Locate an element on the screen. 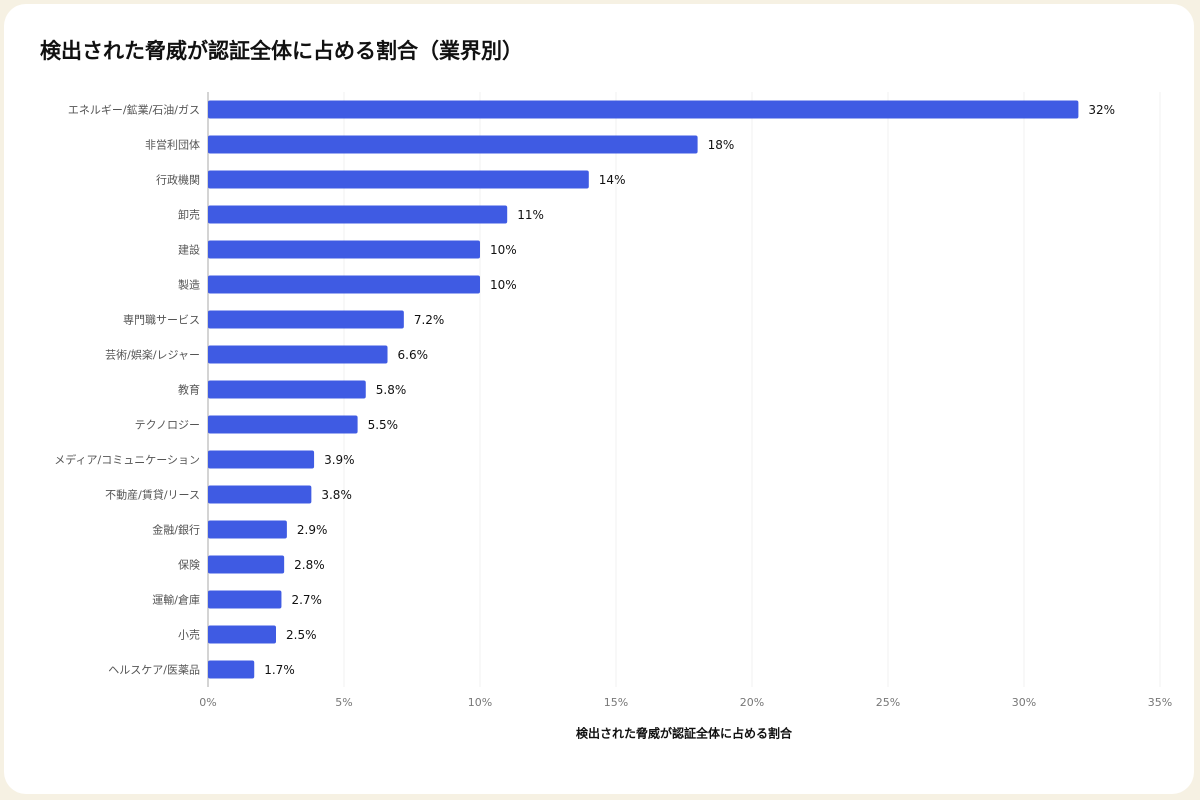 The image size is (1200, 800). value-label: 2.5% is located at coordinates (301, 635).